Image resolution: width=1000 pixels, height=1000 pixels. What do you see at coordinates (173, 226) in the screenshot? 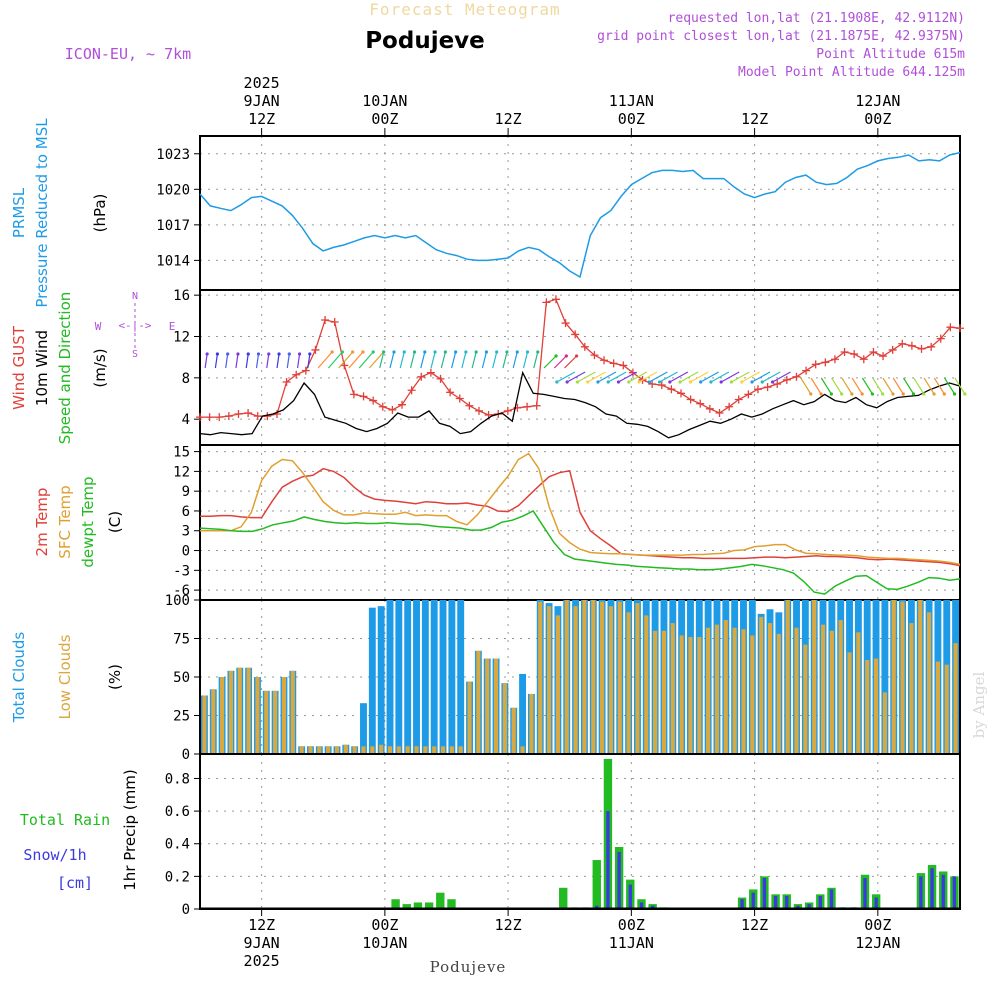
I see `pressure-ytick-label: 1017` at bounding box center [173, 226].